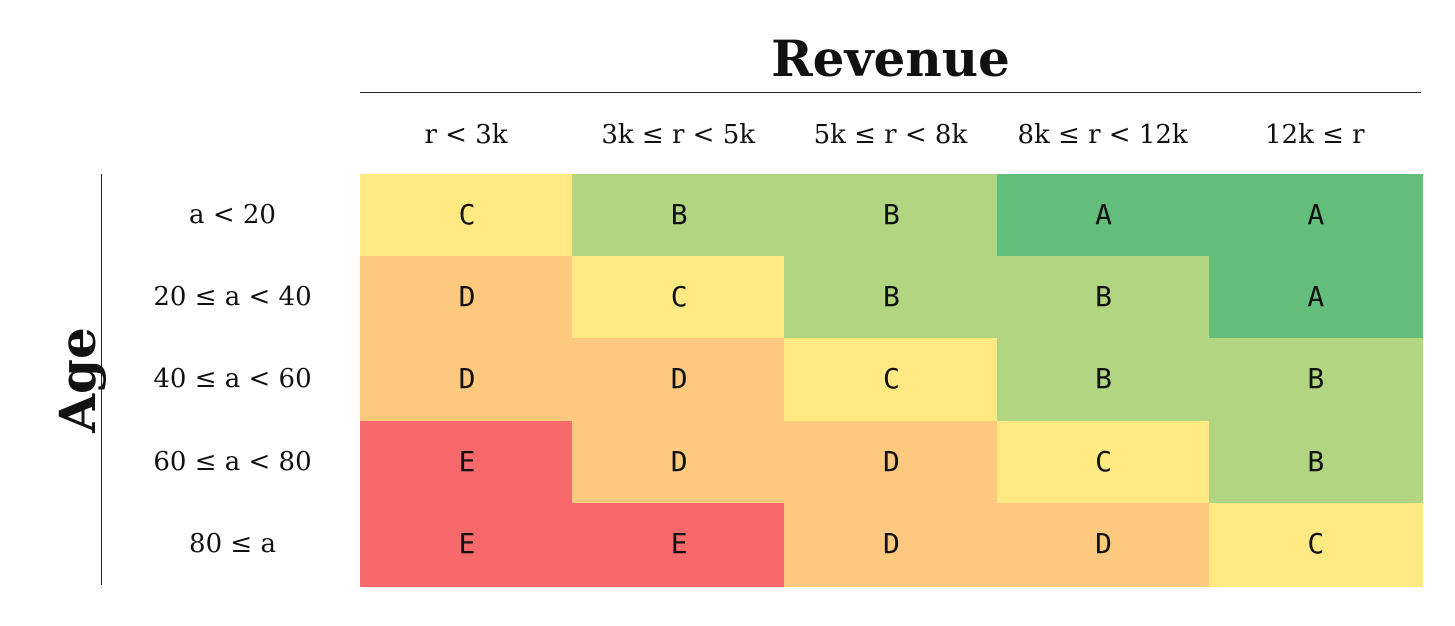  I want to click on revenue-column-header: r < 3k, so click(466, 135).